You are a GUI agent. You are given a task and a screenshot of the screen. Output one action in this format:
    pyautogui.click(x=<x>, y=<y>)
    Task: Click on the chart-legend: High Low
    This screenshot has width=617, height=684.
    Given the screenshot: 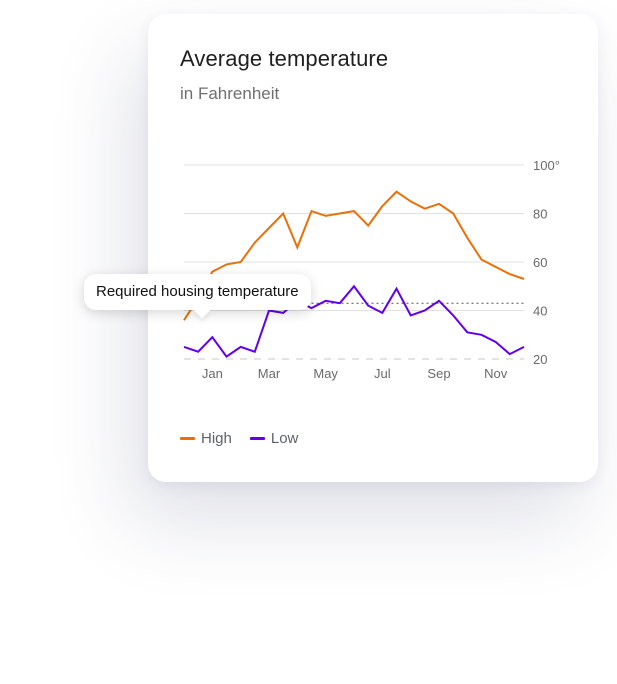 What is the action you would take?
    pyautogui.click(x=248, y=438)
    